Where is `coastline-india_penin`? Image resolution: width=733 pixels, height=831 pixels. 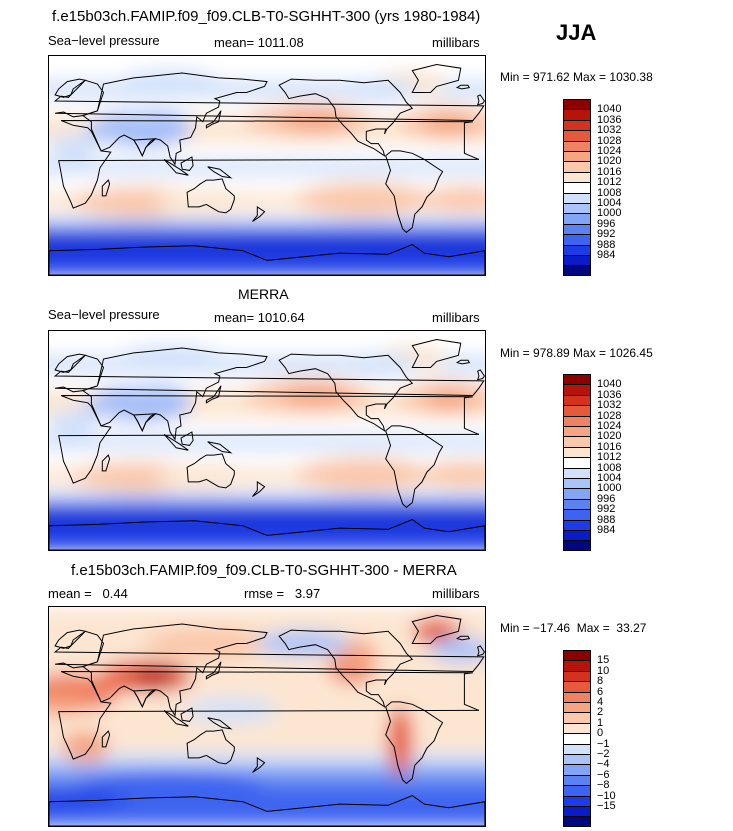 coastline-india_penin is located at coordinates (144, 422).